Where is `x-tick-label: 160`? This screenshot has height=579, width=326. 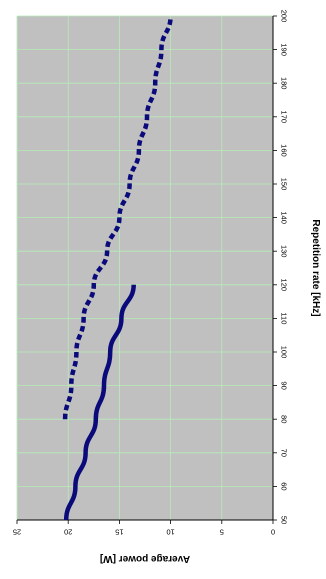 x-tick-label: 160 is located at coordinates (283, 150).